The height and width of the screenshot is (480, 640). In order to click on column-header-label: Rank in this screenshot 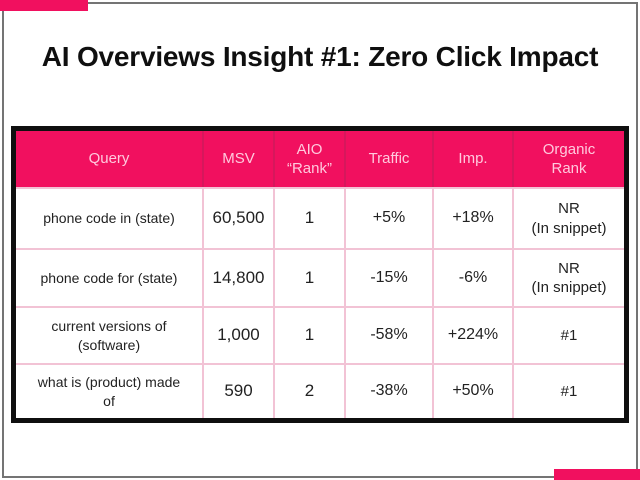, I will do `click(569, 168)`.